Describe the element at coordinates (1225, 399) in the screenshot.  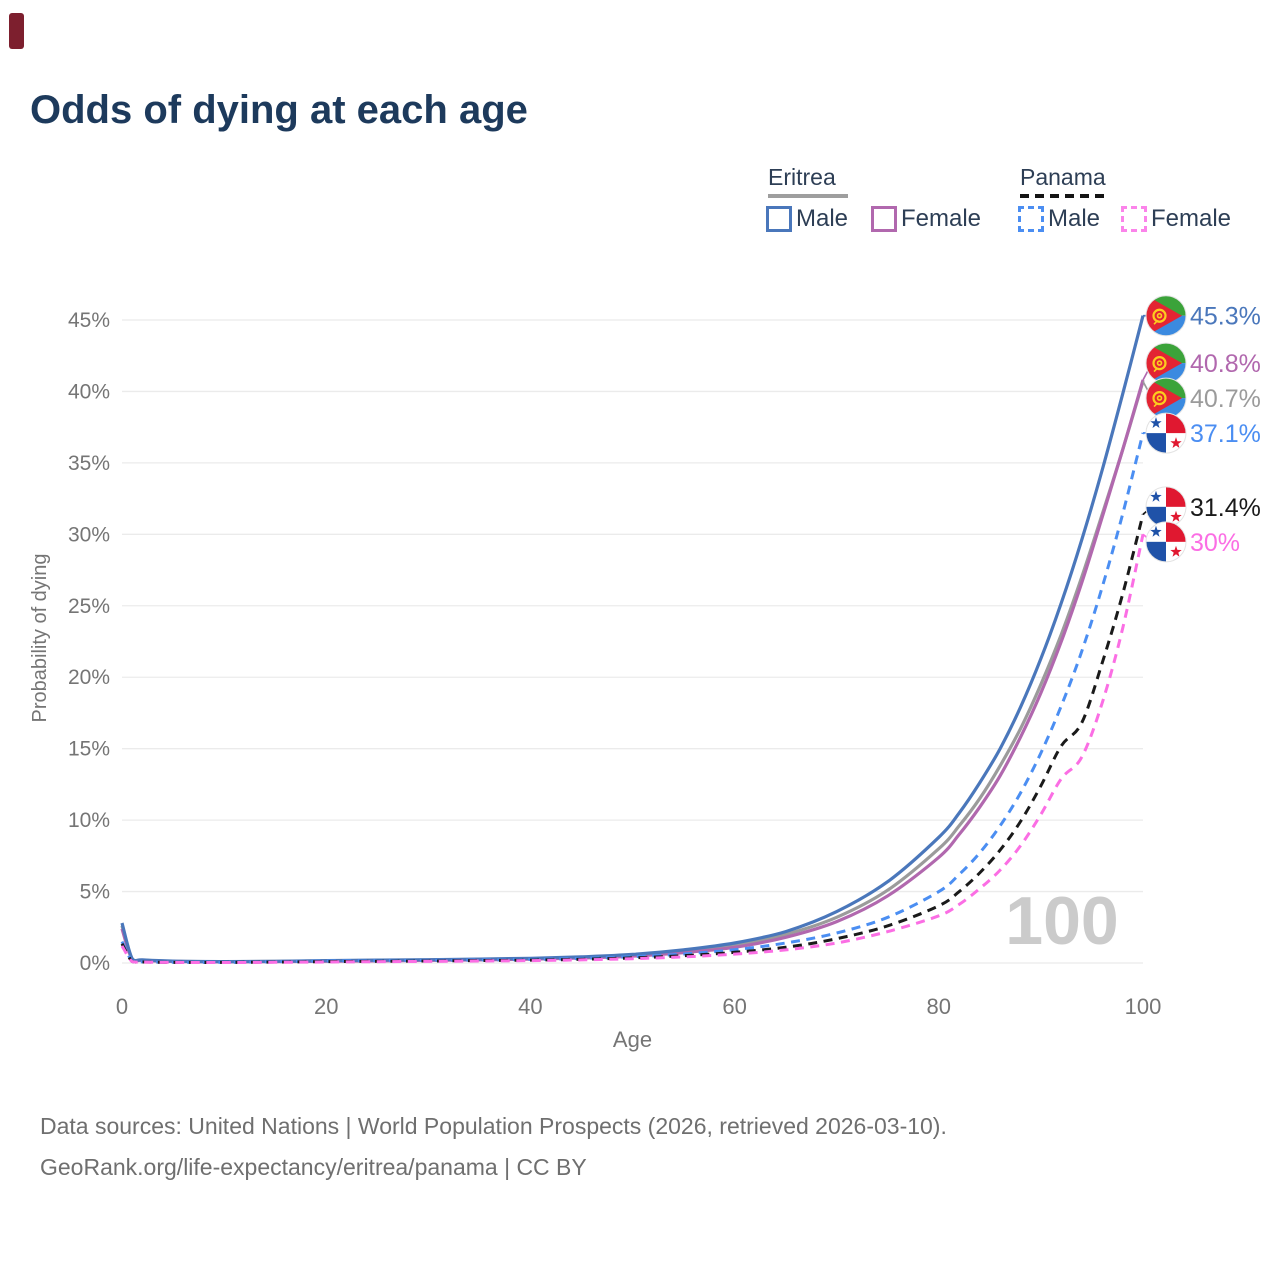
I see `end-value-label-eritrea-both-sexes: 40.7%` at that location.